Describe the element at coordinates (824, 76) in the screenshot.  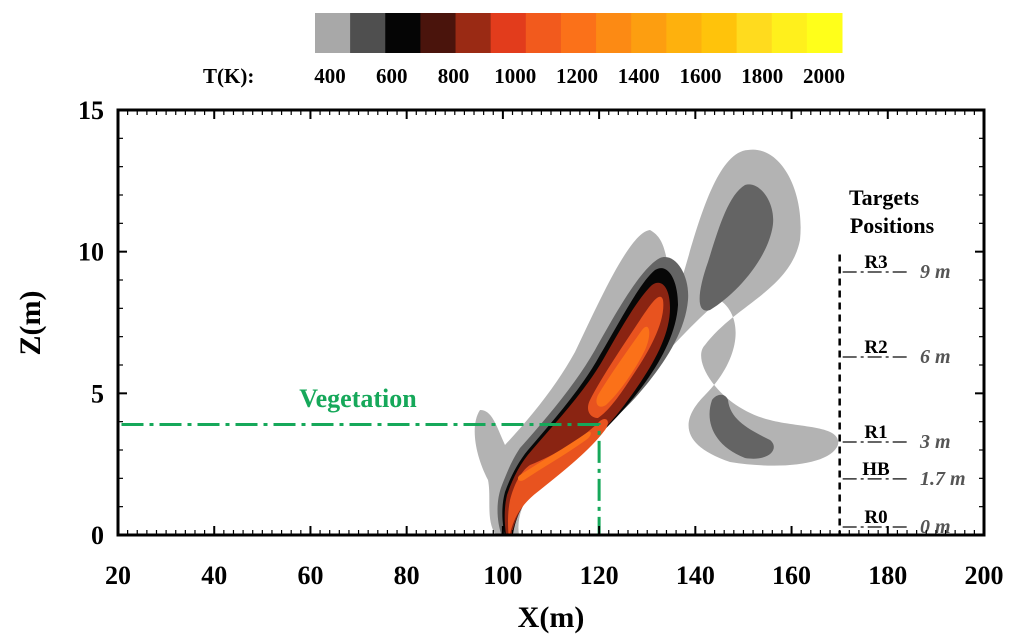
I see `colorbar-tick-label: 2000` at that location.